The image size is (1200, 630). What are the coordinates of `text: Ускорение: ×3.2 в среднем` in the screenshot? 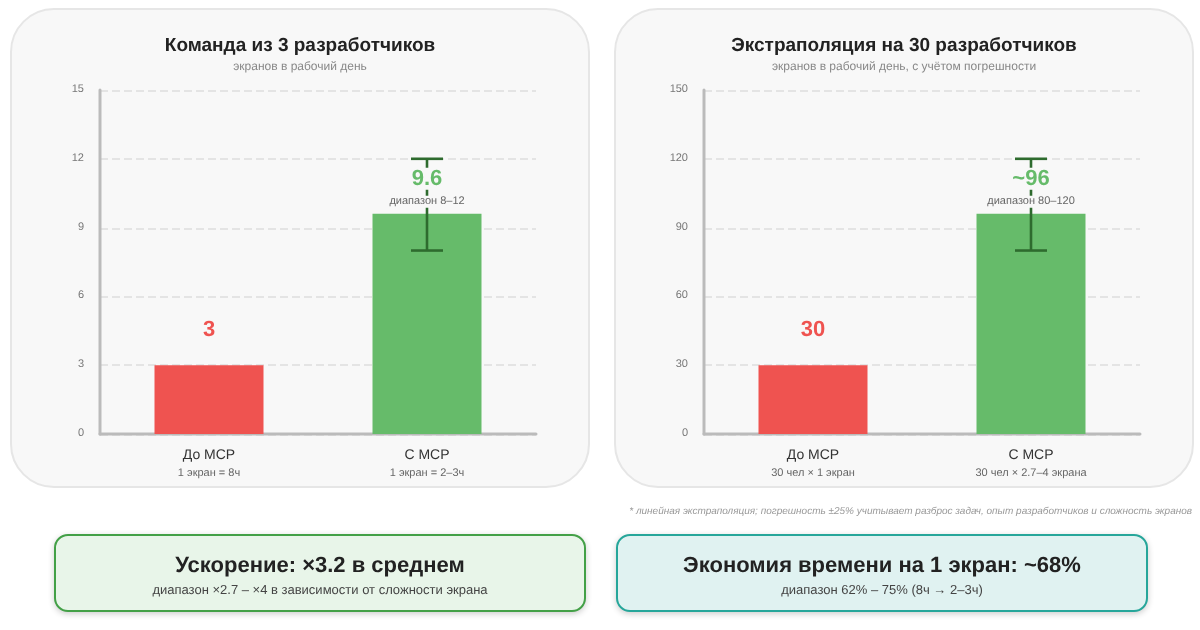 It's located at (320, 566).